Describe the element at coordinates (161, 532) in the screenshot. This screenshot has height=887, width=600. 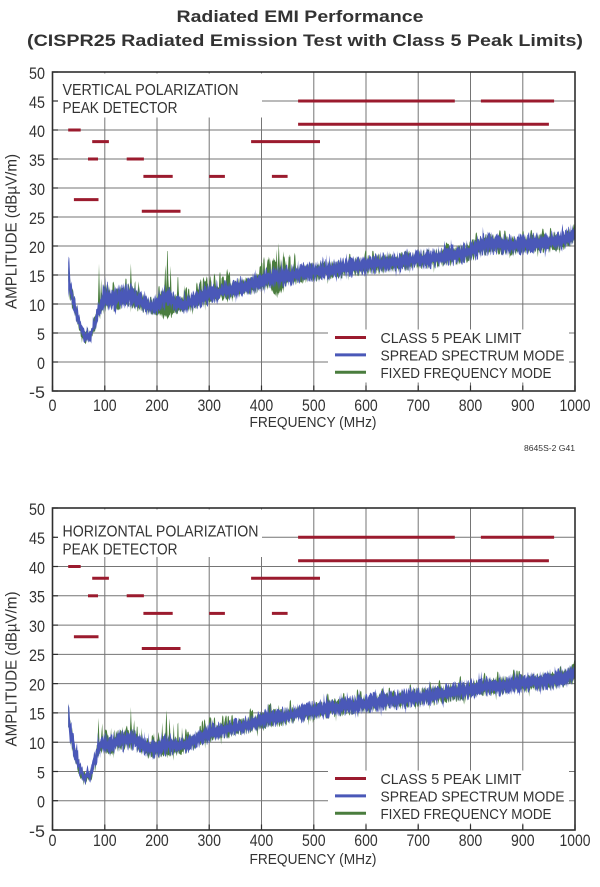
I see `svg-text: HORIZONTAL POLARIZATION` at that location.